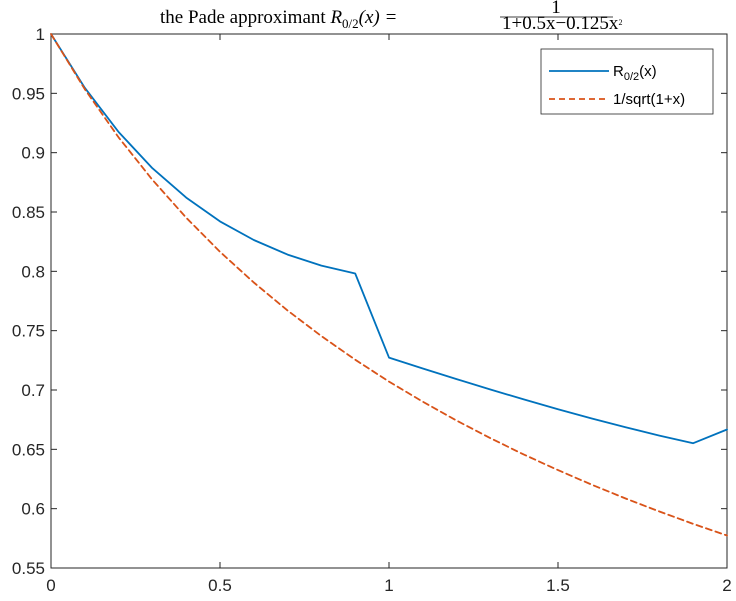 The width and height of the screenshot is (736, 601). Describe the element at coordinates (28, 568) in the screenshot. I see `y-tick-label: 0.55` at that location.